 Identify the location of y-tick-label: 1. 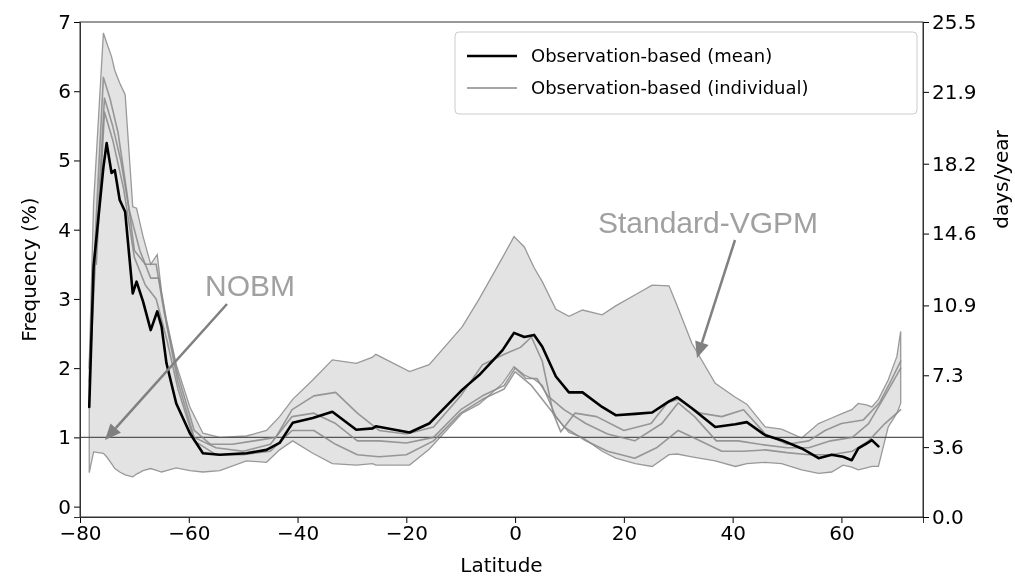
(64, 437).